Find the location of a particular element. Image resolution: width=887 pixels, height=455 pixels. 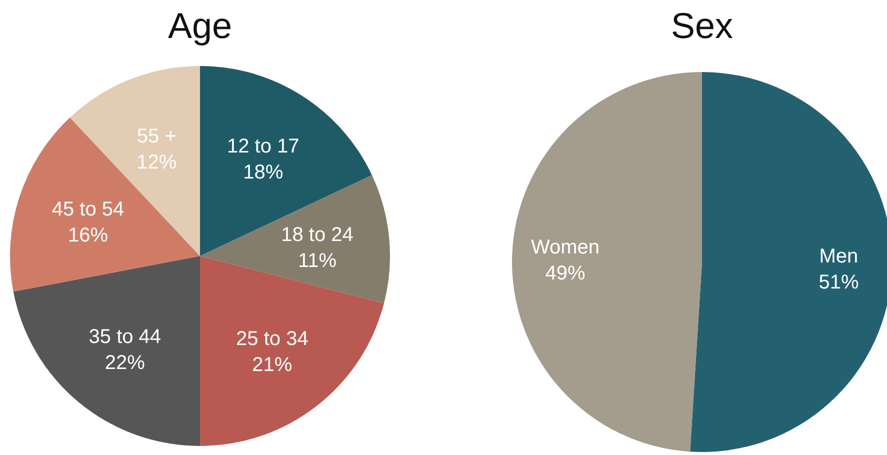

slice-label: Women is located at coordinates (565, 247).